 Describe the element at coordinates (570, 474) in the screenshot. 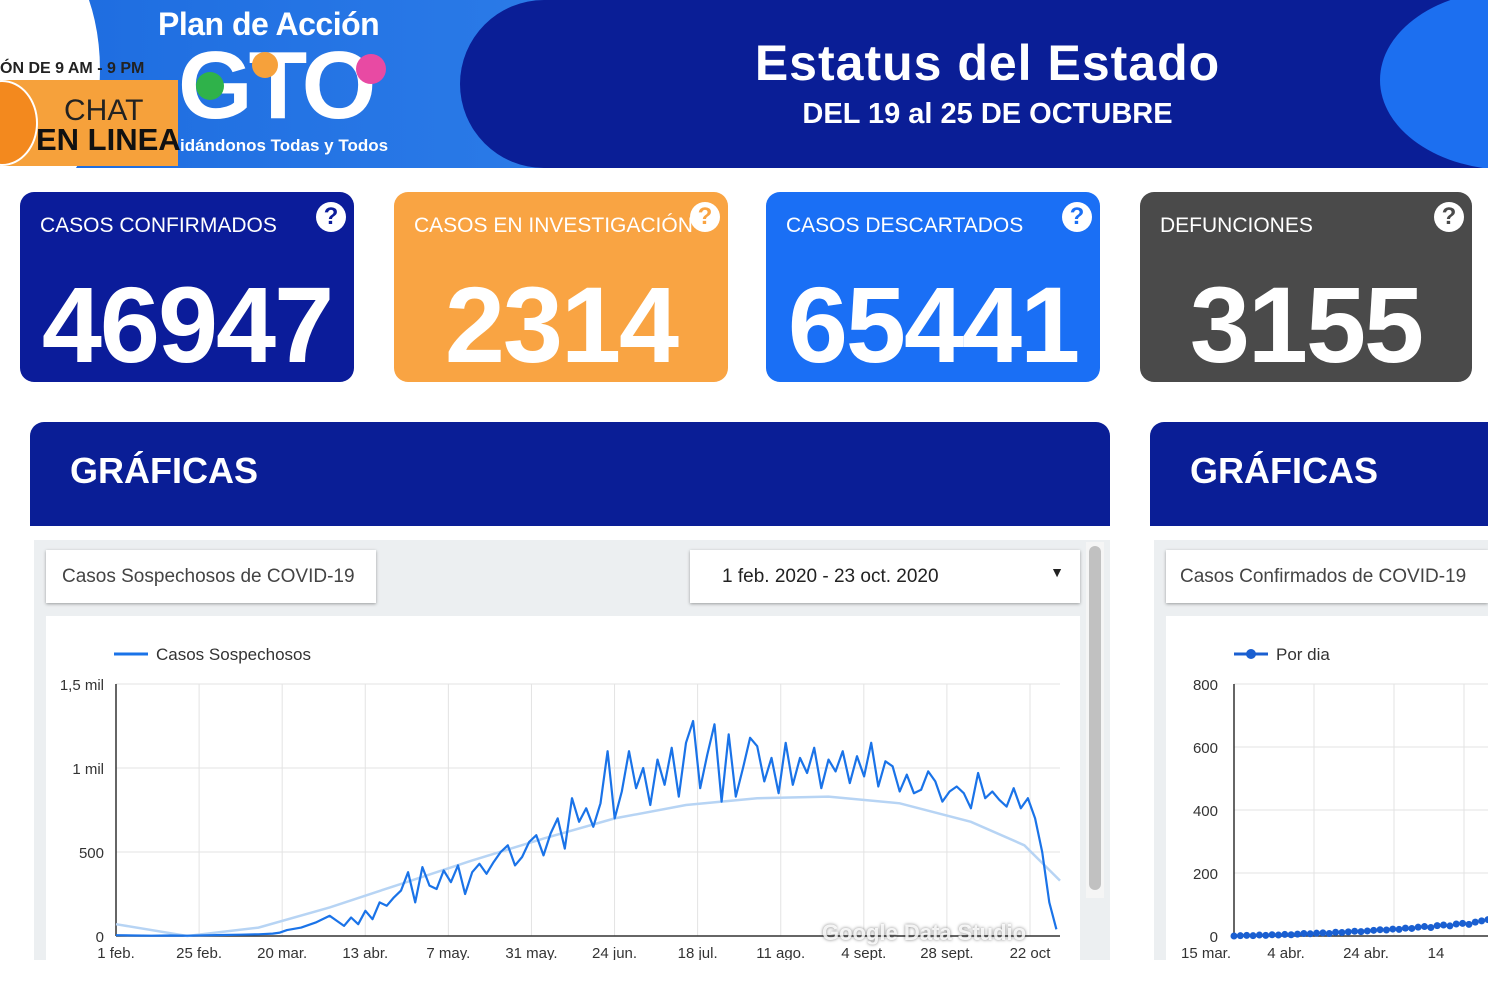

I see `section-header-left: GRÁFICAS` at that location.